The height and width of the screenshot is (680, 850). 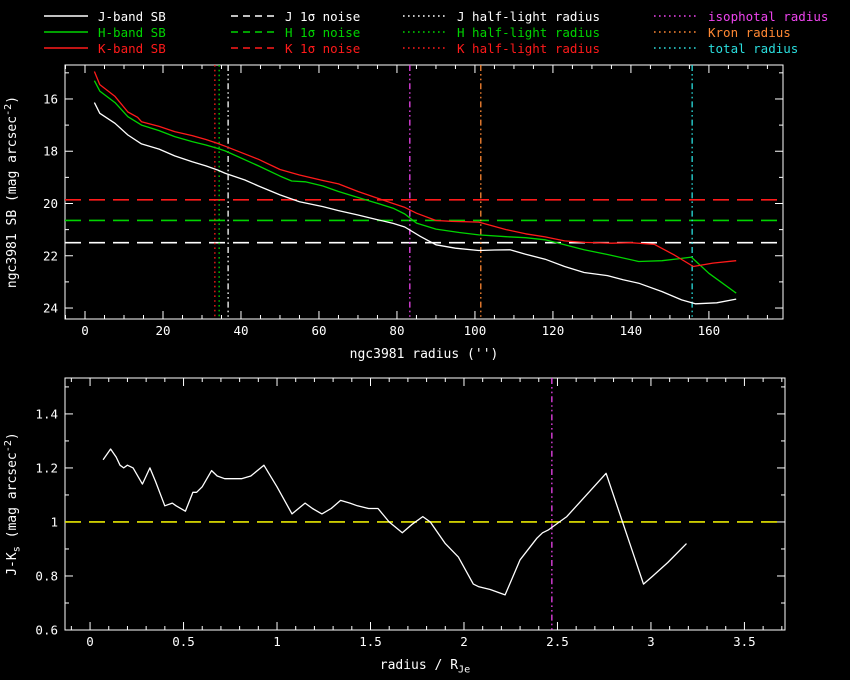 I want to click on legend-label: K 1σ noise, so click(x=323, y=48).